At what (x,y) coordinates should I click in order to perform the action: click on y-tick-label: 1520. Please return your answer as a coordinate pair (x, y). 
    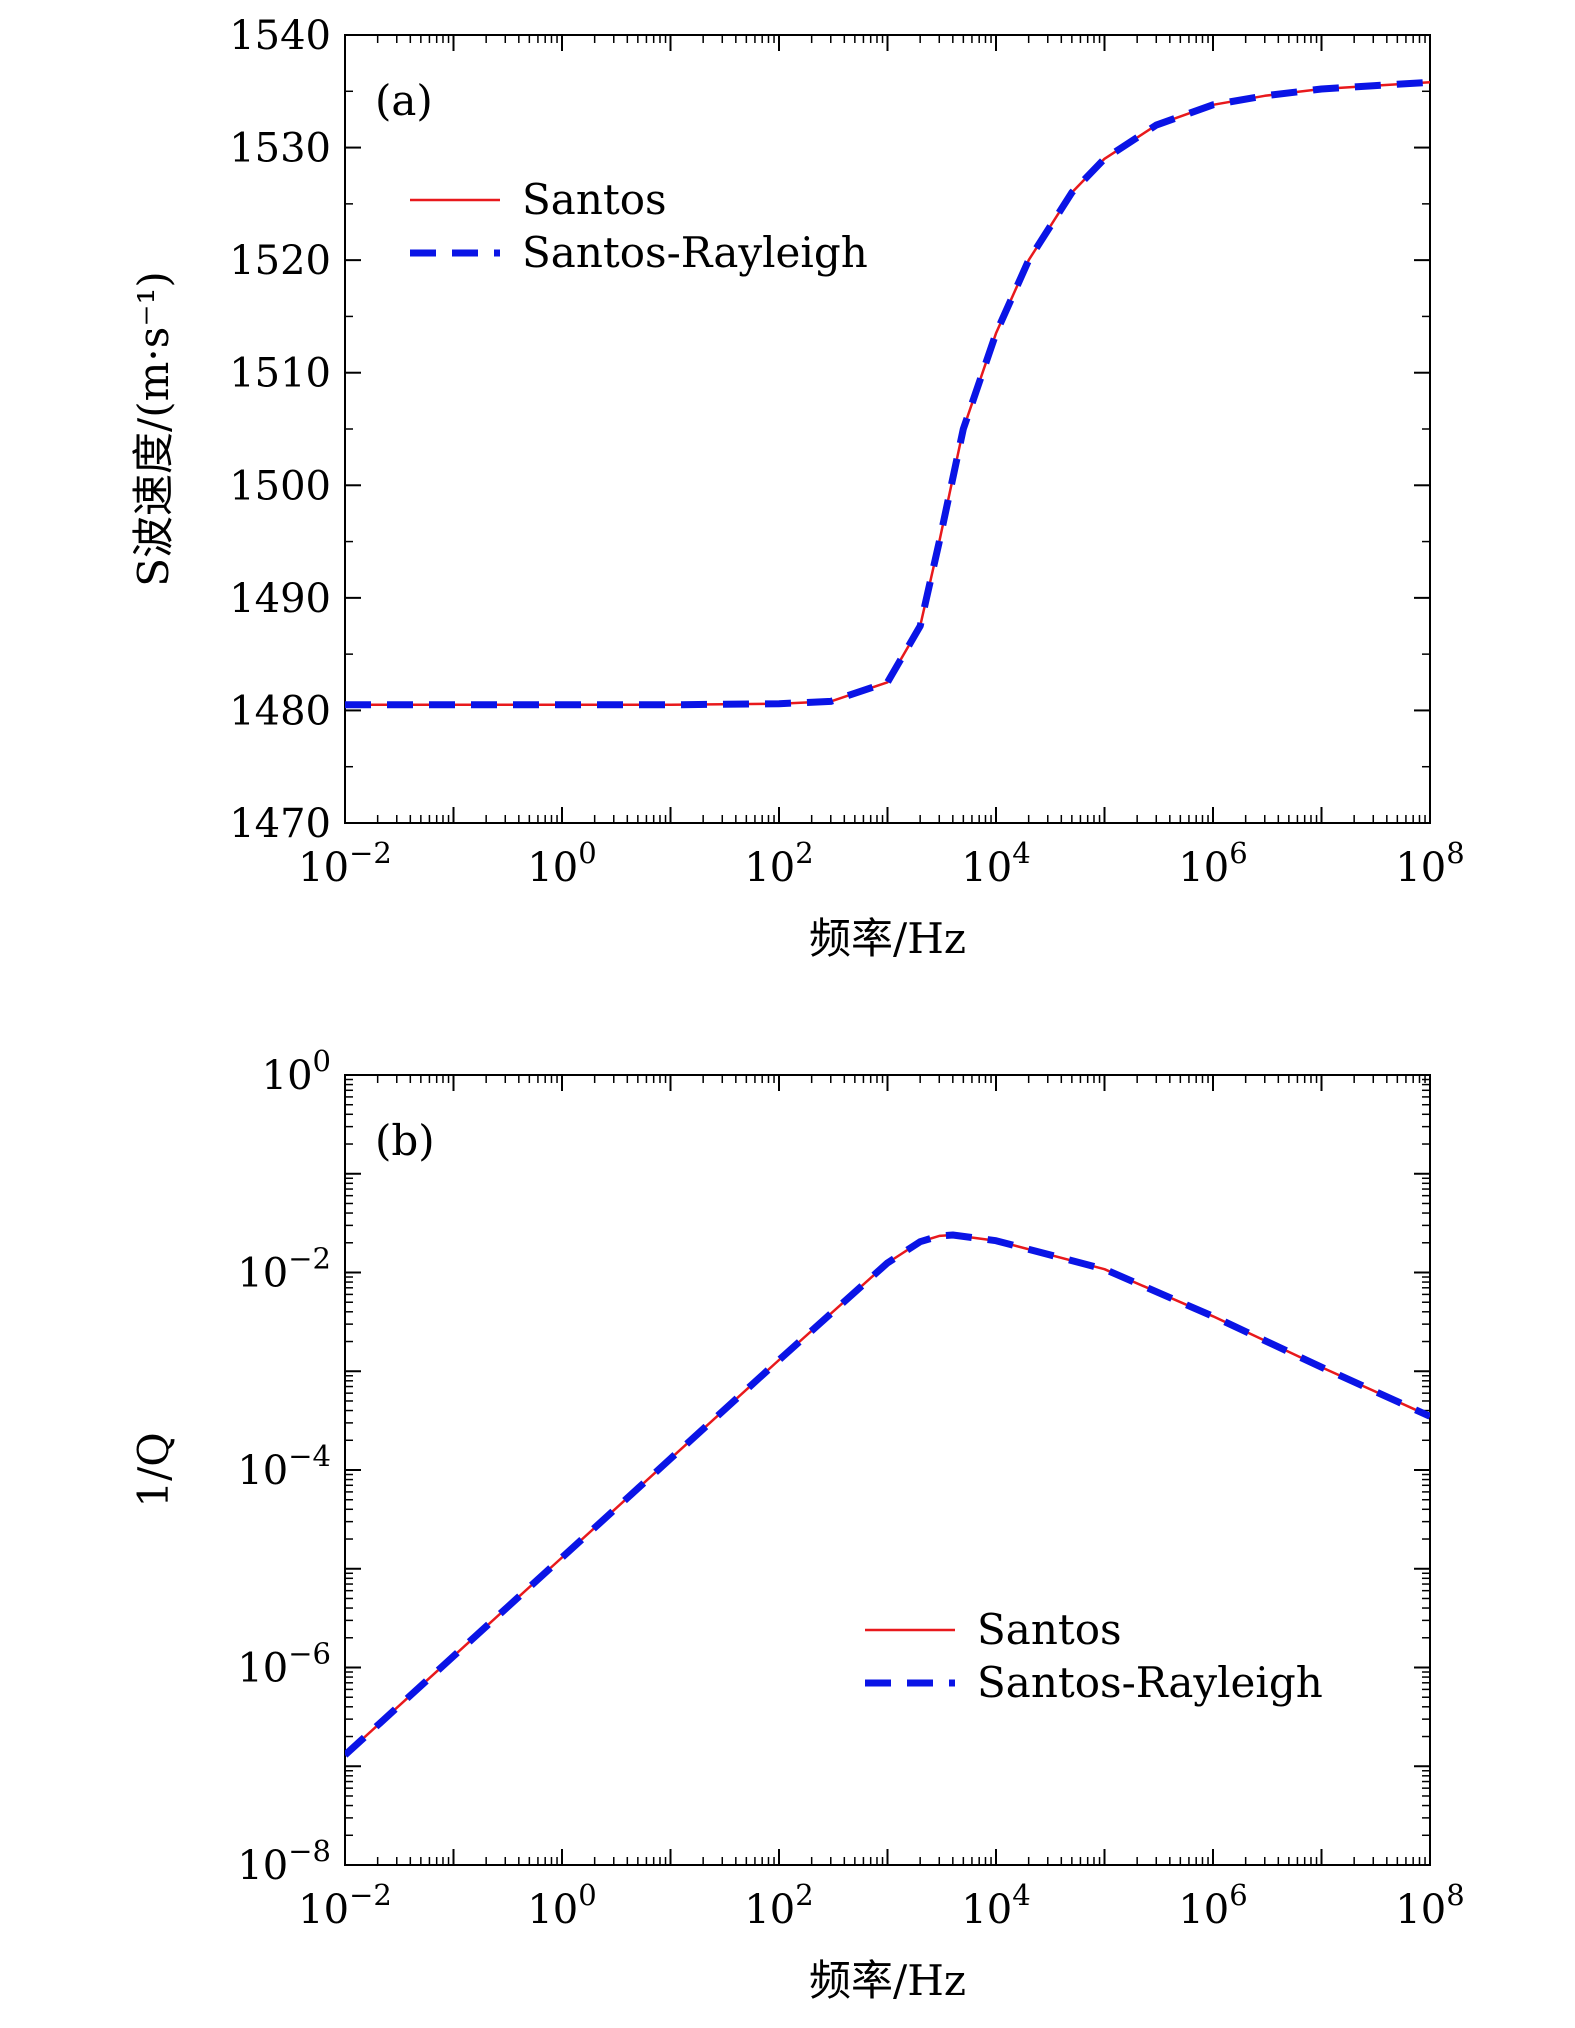
    Looking at the image, I should click on (280, 261).